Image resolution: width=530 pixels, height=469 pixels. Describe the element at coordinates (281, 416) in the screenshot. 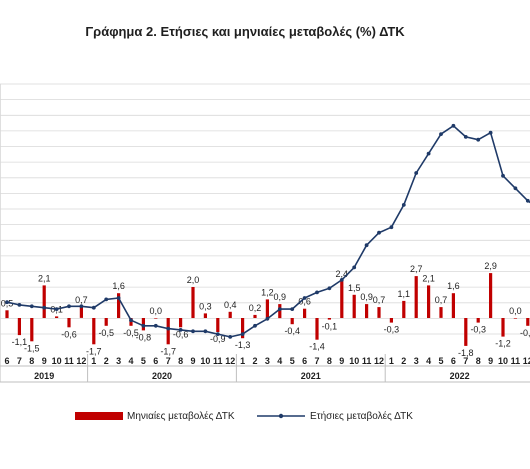

I see `legend-line-marker` at that location.